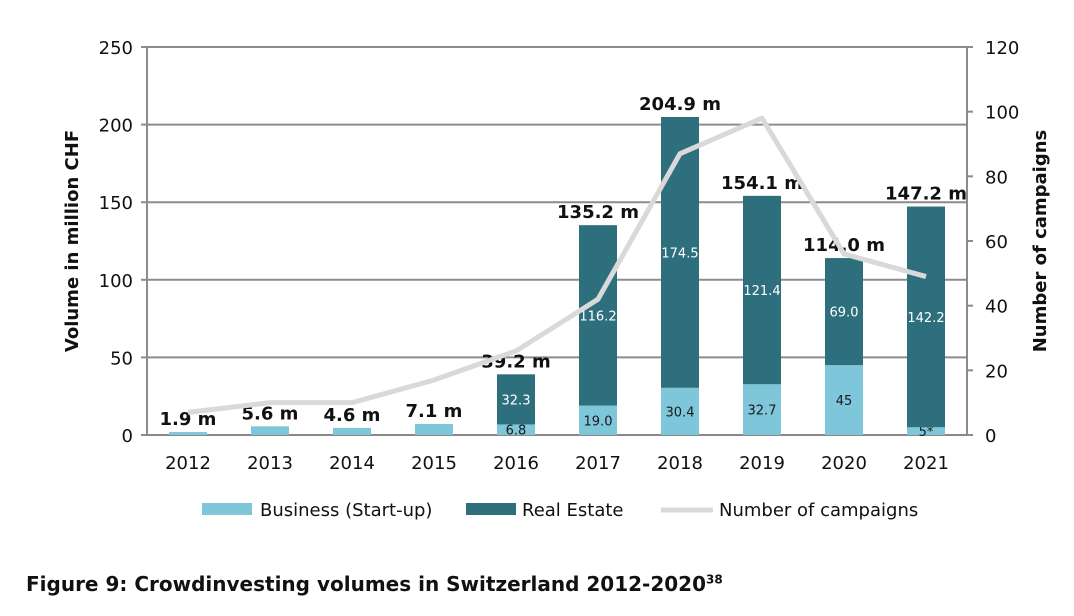  I want to click on data-label: 121.4, so click(761, 291).